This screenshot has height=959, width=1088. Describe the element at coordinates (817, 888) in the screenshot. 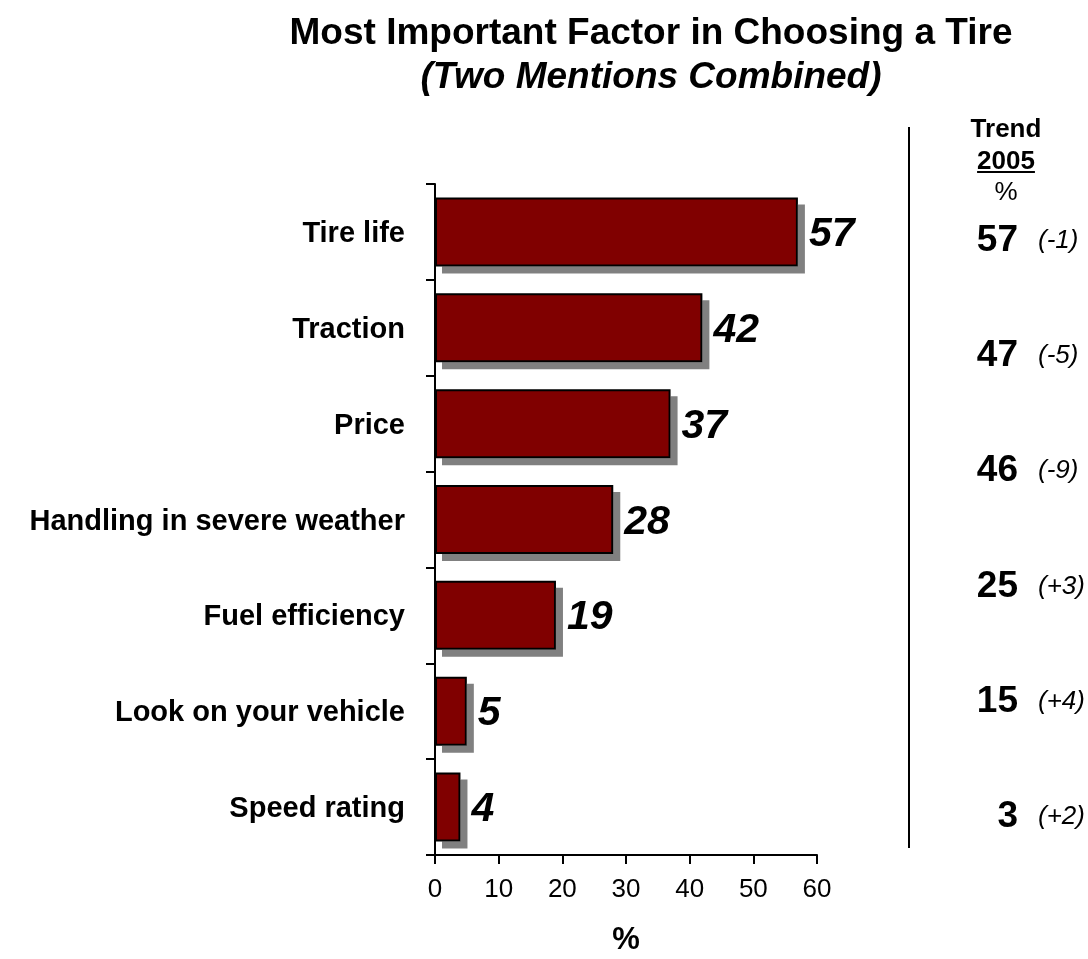

I see `x-tick-label: 60` at that location.